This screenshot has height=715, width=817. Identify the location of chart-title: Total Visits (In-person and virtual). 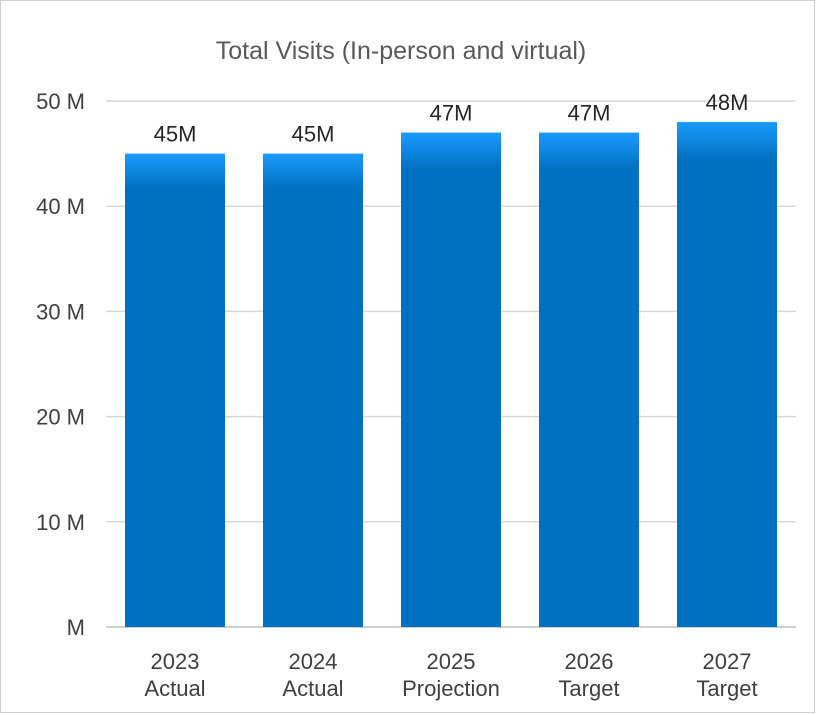
(401, 51).